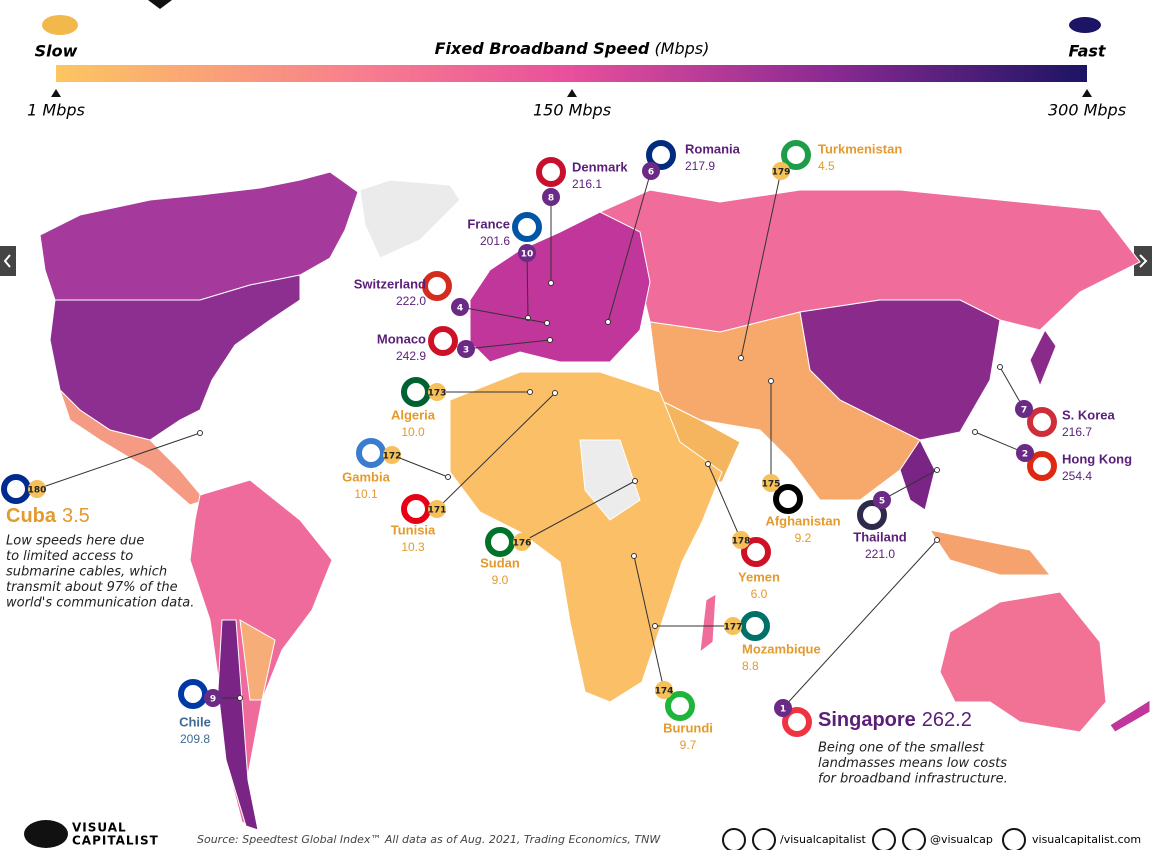 The image size is (1152, 850). What do you see at coordinates (160, 4) in the screenshot?
I see `top-marker` at bounding box center [160, 4].